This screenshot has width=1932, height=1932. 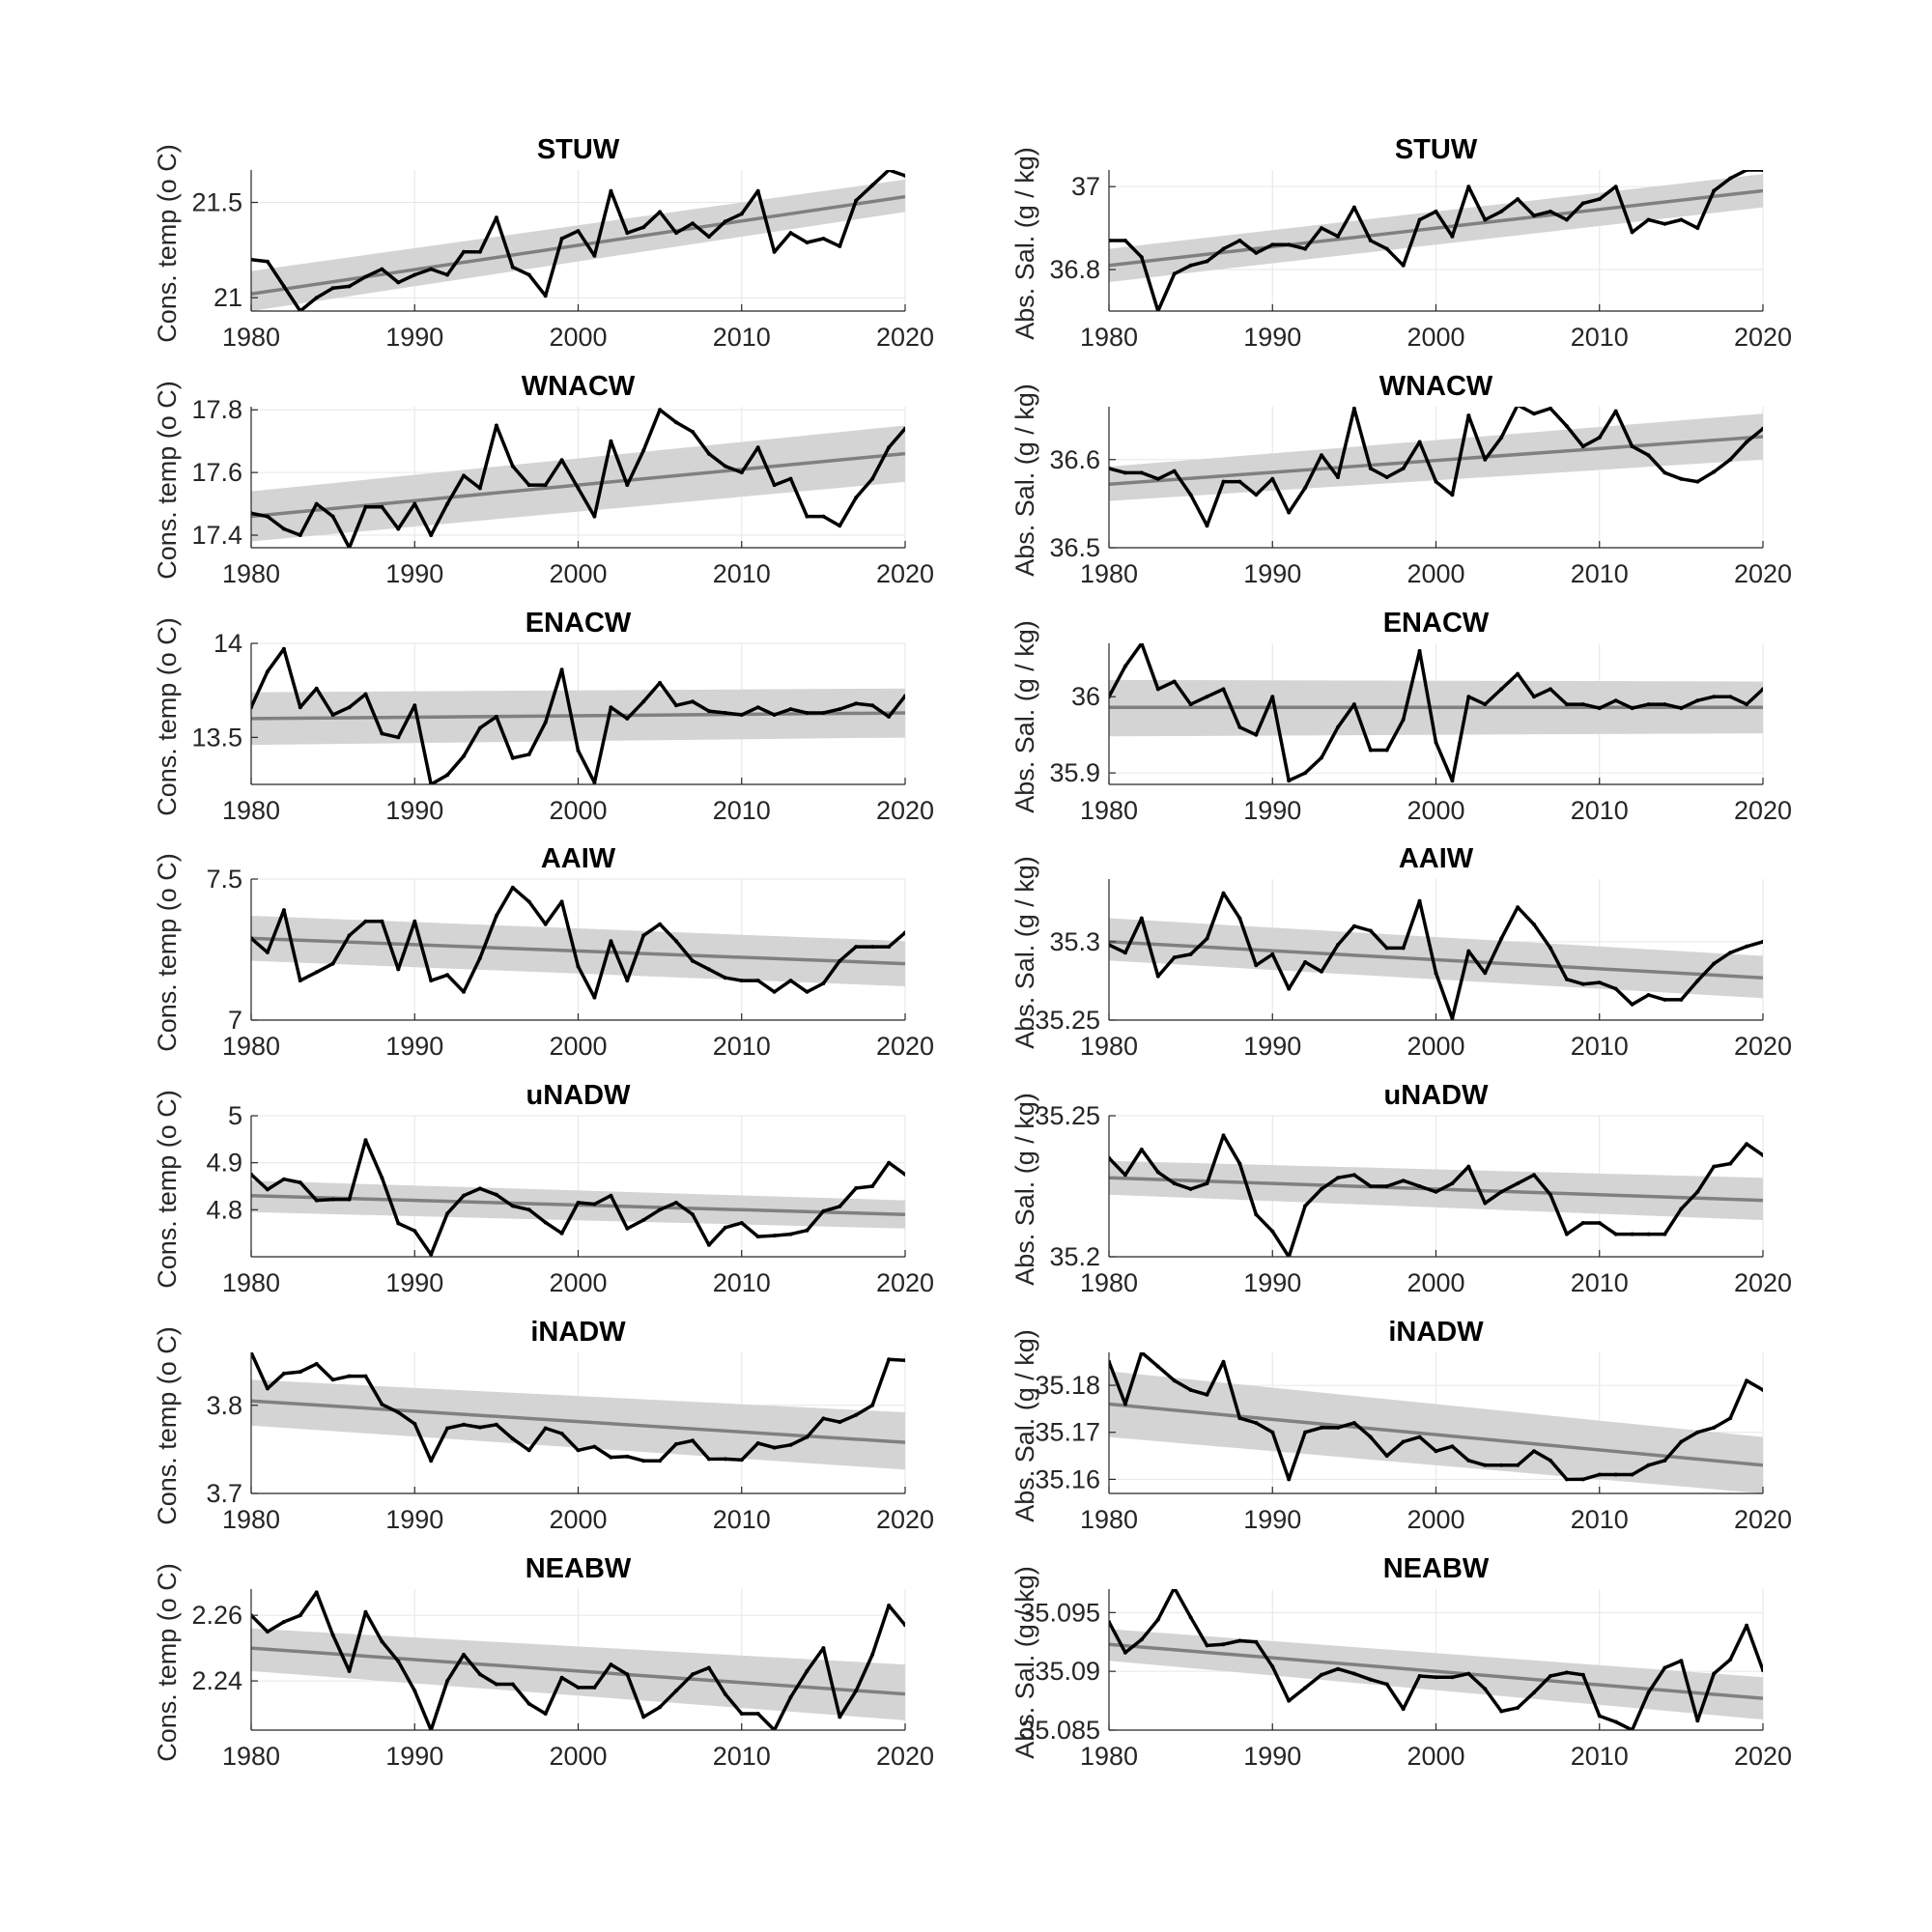 What do you see at coordinates (216, 409) in the screenshot?
I see `y-tick-label: 17.8` at bounding box center [216, 409].